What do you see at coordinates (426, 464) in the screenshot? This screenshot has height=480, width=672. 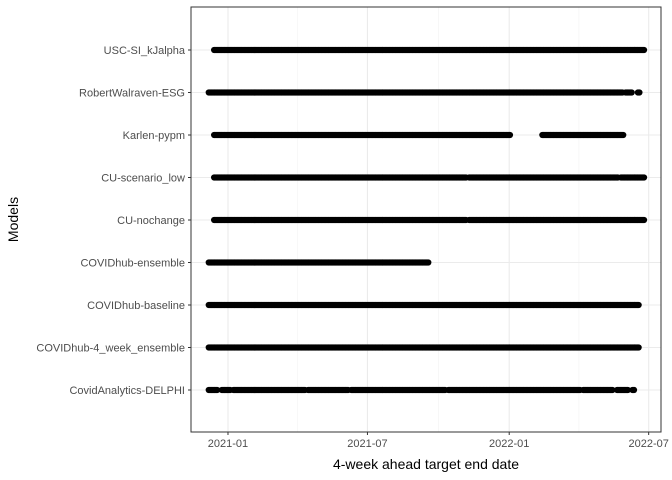 I see `x-axis-title: 4-week ahead target end date` at bounding box center [426, 464].